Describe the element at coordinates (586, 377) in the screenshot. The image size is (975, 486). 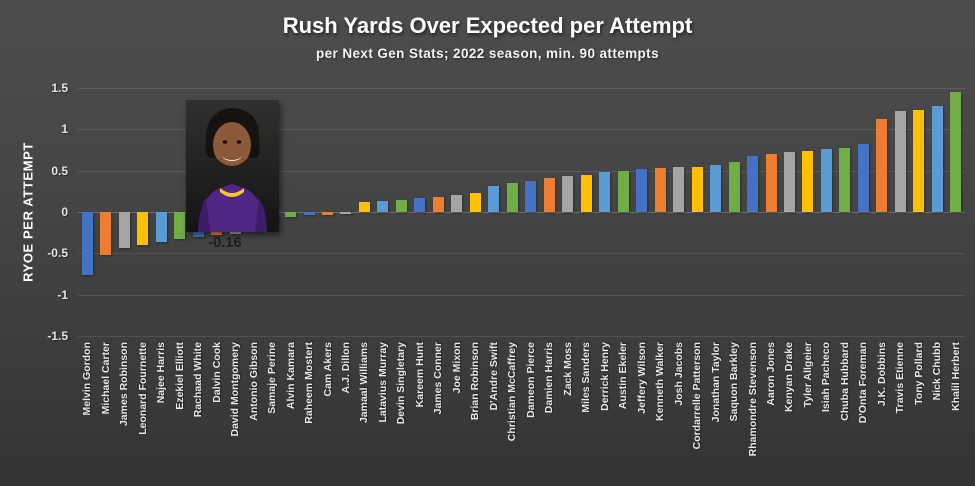
I see `x-axis-label: Miles Sanders` at that location.